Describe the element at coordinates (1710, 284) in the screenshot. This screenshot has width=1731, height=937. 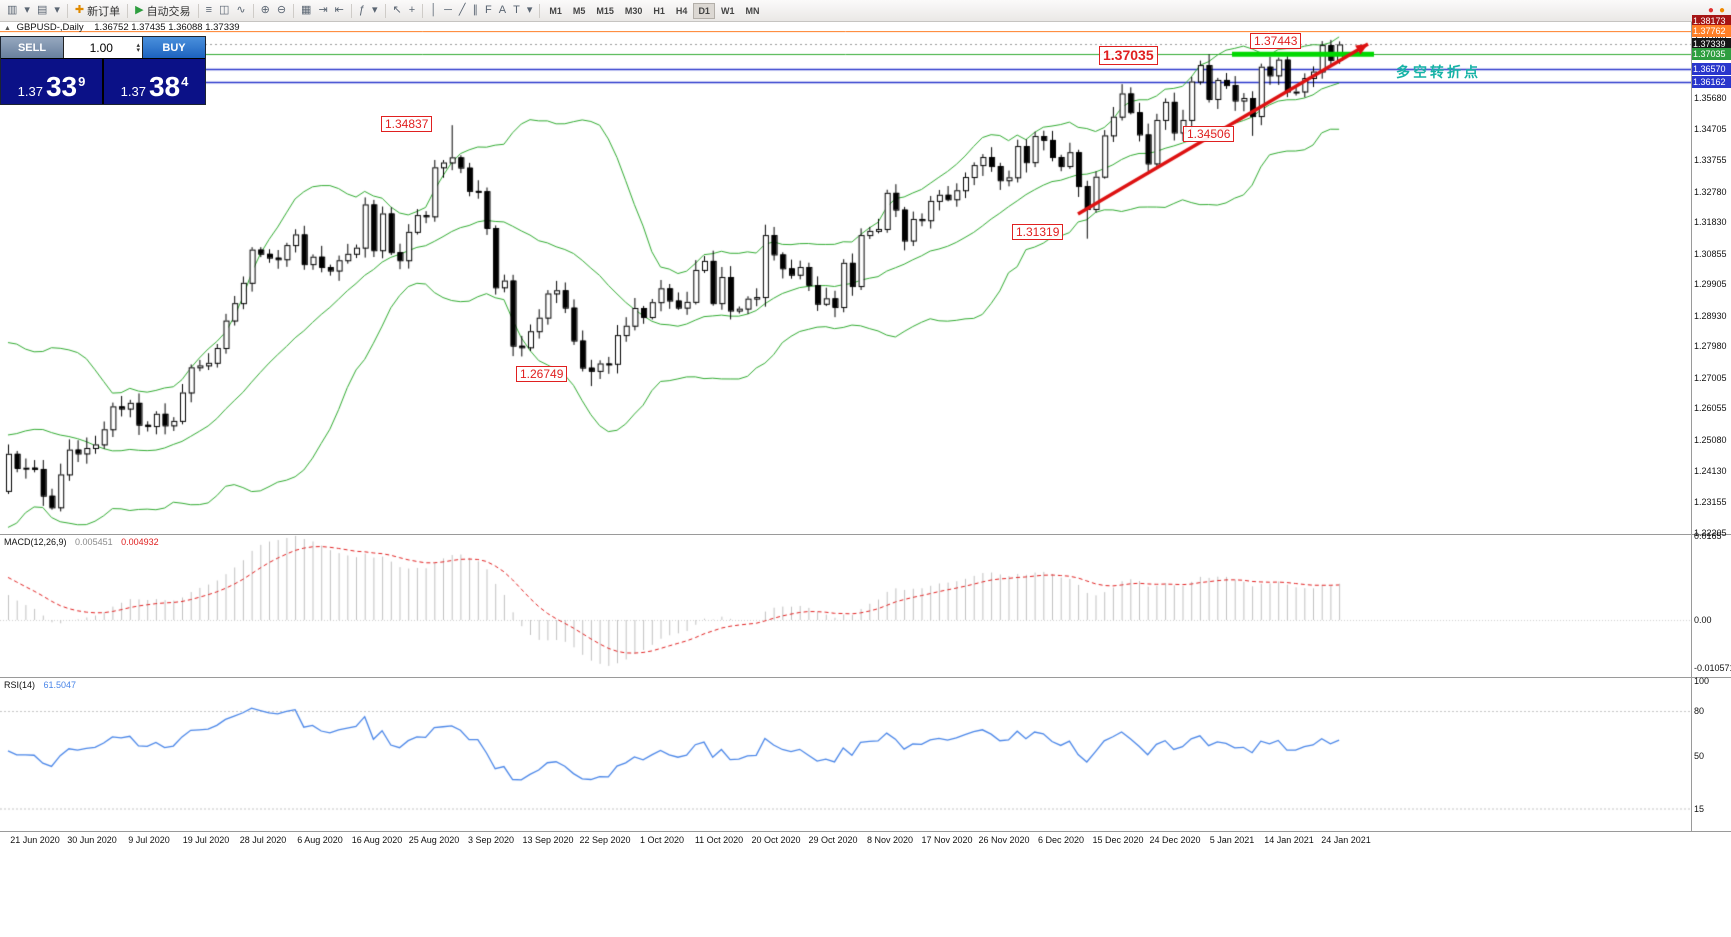
I see `price-scale-label: 1.29905` at that location.